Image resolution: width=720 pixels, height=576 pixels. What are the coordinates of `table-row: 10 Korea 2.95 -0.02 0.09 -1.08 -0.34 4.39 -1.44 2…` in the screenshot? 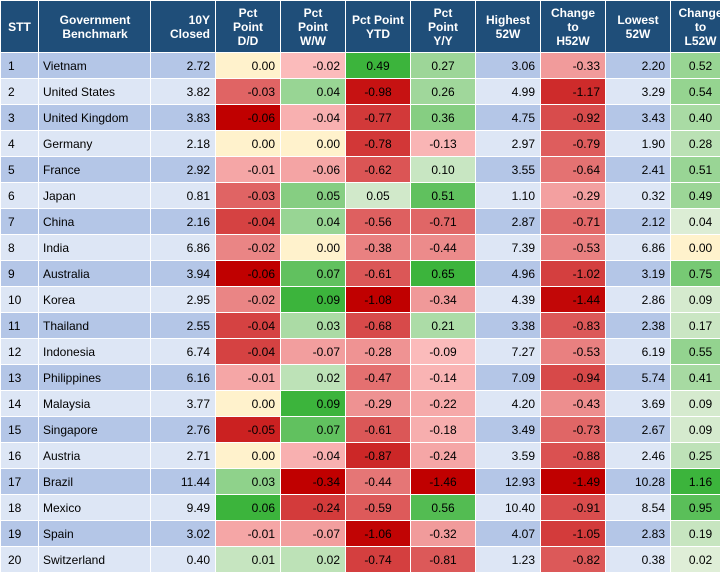 It's located at (360, 299).